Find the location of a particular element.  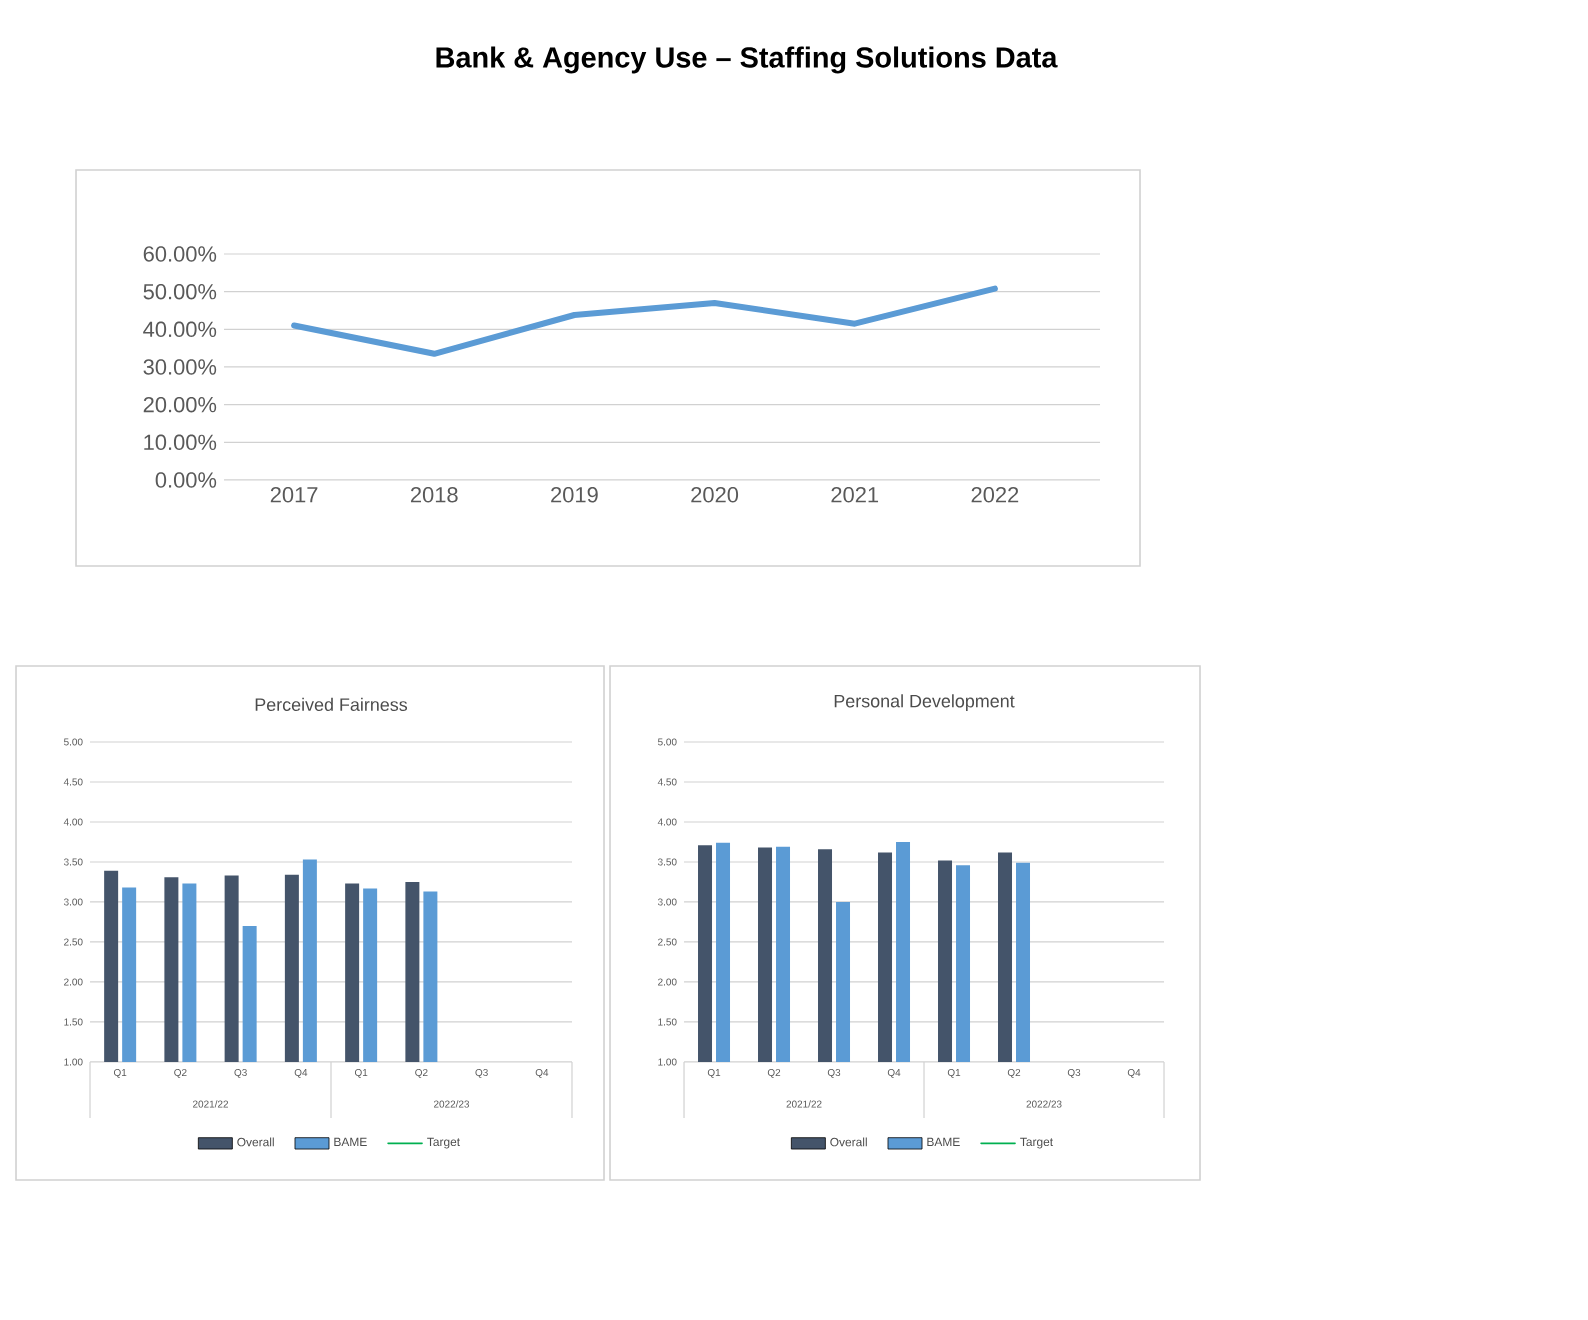

y-tick-label: 60.00% is located at coordinates (180, 254).